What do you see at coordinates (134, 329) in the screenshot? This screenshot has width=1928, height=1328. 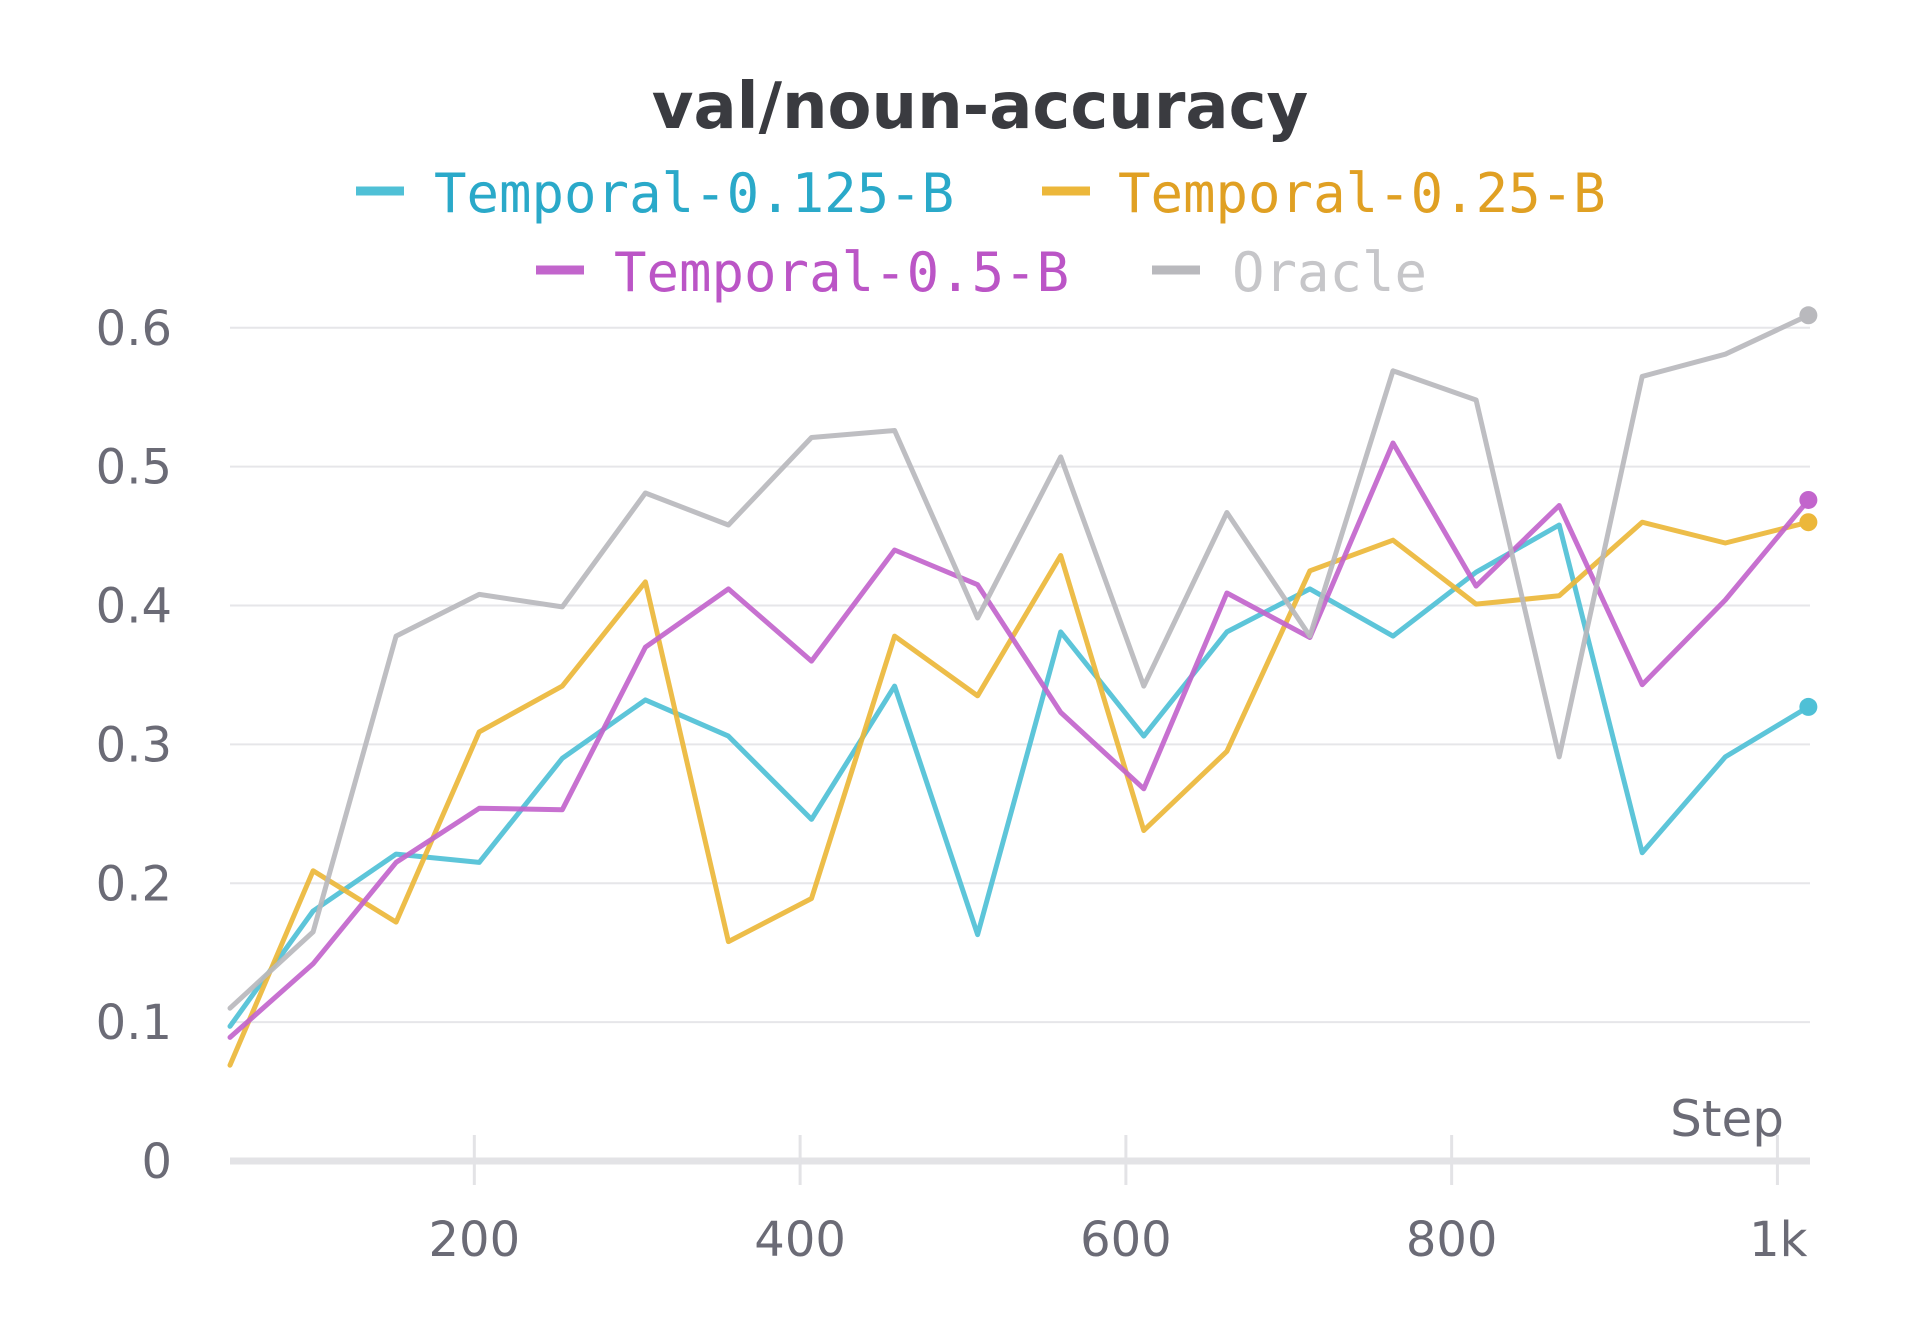 I see `y-tick-label: 0.6` at bounding box center [134, 329].